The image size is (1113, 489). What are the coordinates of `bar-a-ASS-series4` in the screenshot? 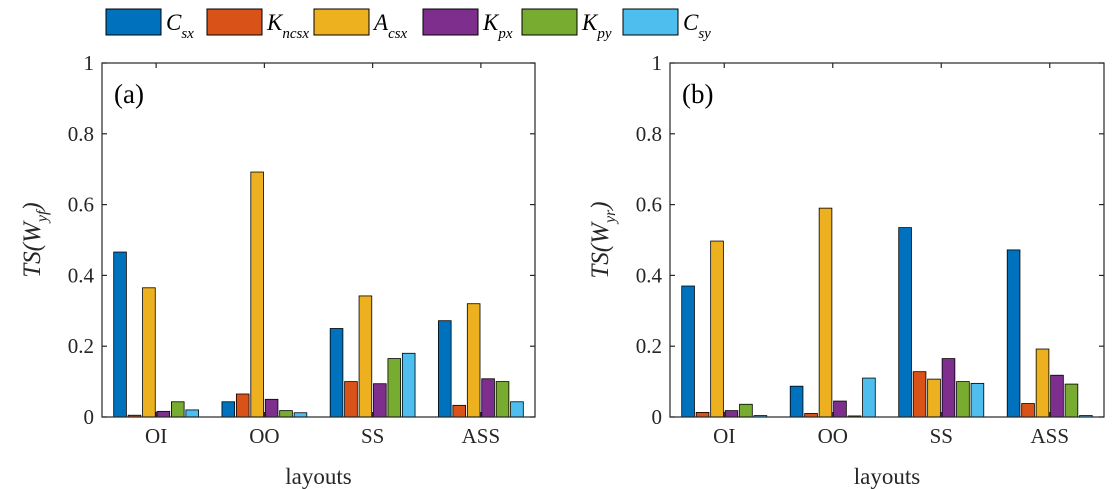 It's located at (502, 399).